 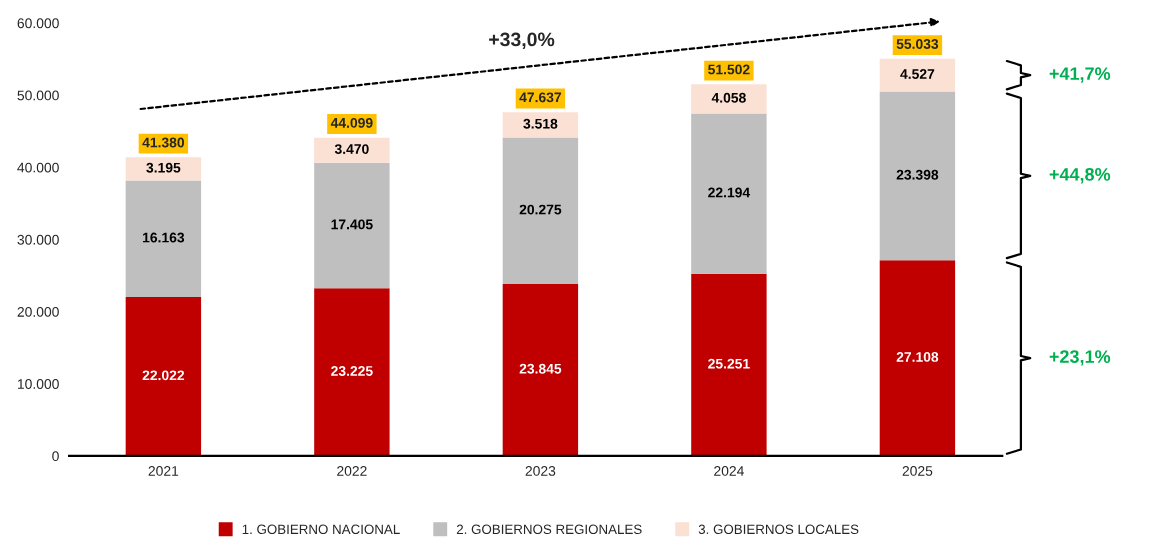 What do you see at coordinates (1080, 175) in the screenshot?
I see `text: +44,8%` at bounding box center [1080, 175].